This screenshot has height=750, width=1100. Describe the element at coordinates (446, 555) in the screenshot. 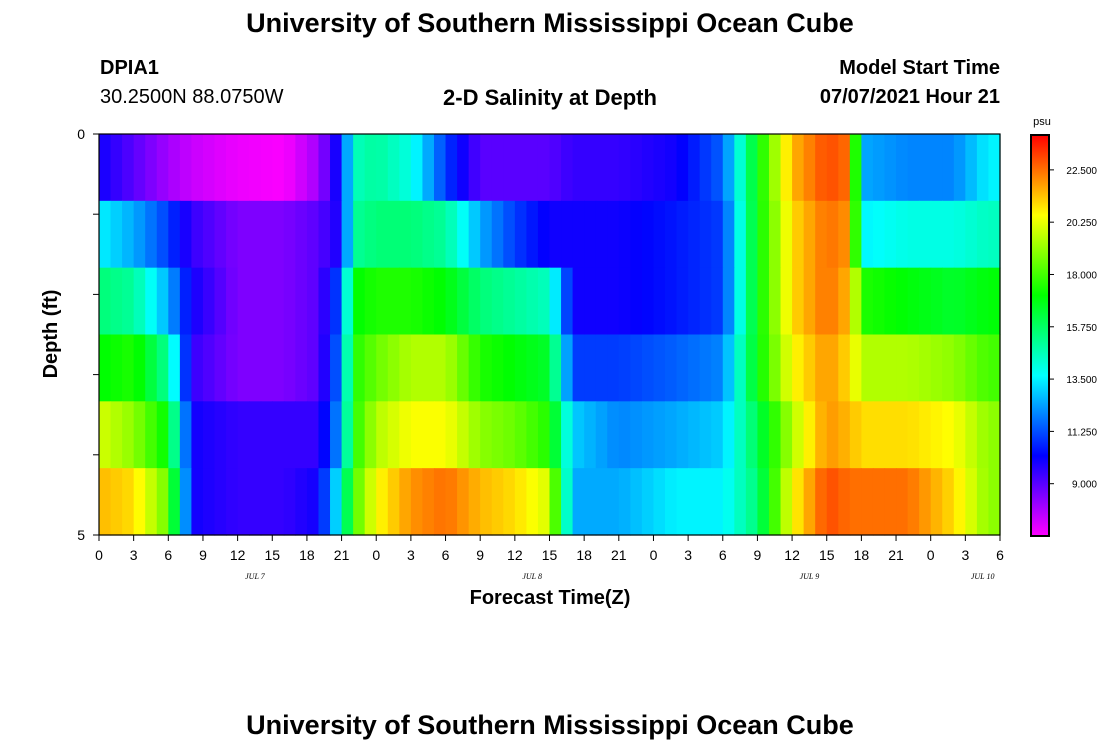

I see `x-tick-label: 6` at that location.